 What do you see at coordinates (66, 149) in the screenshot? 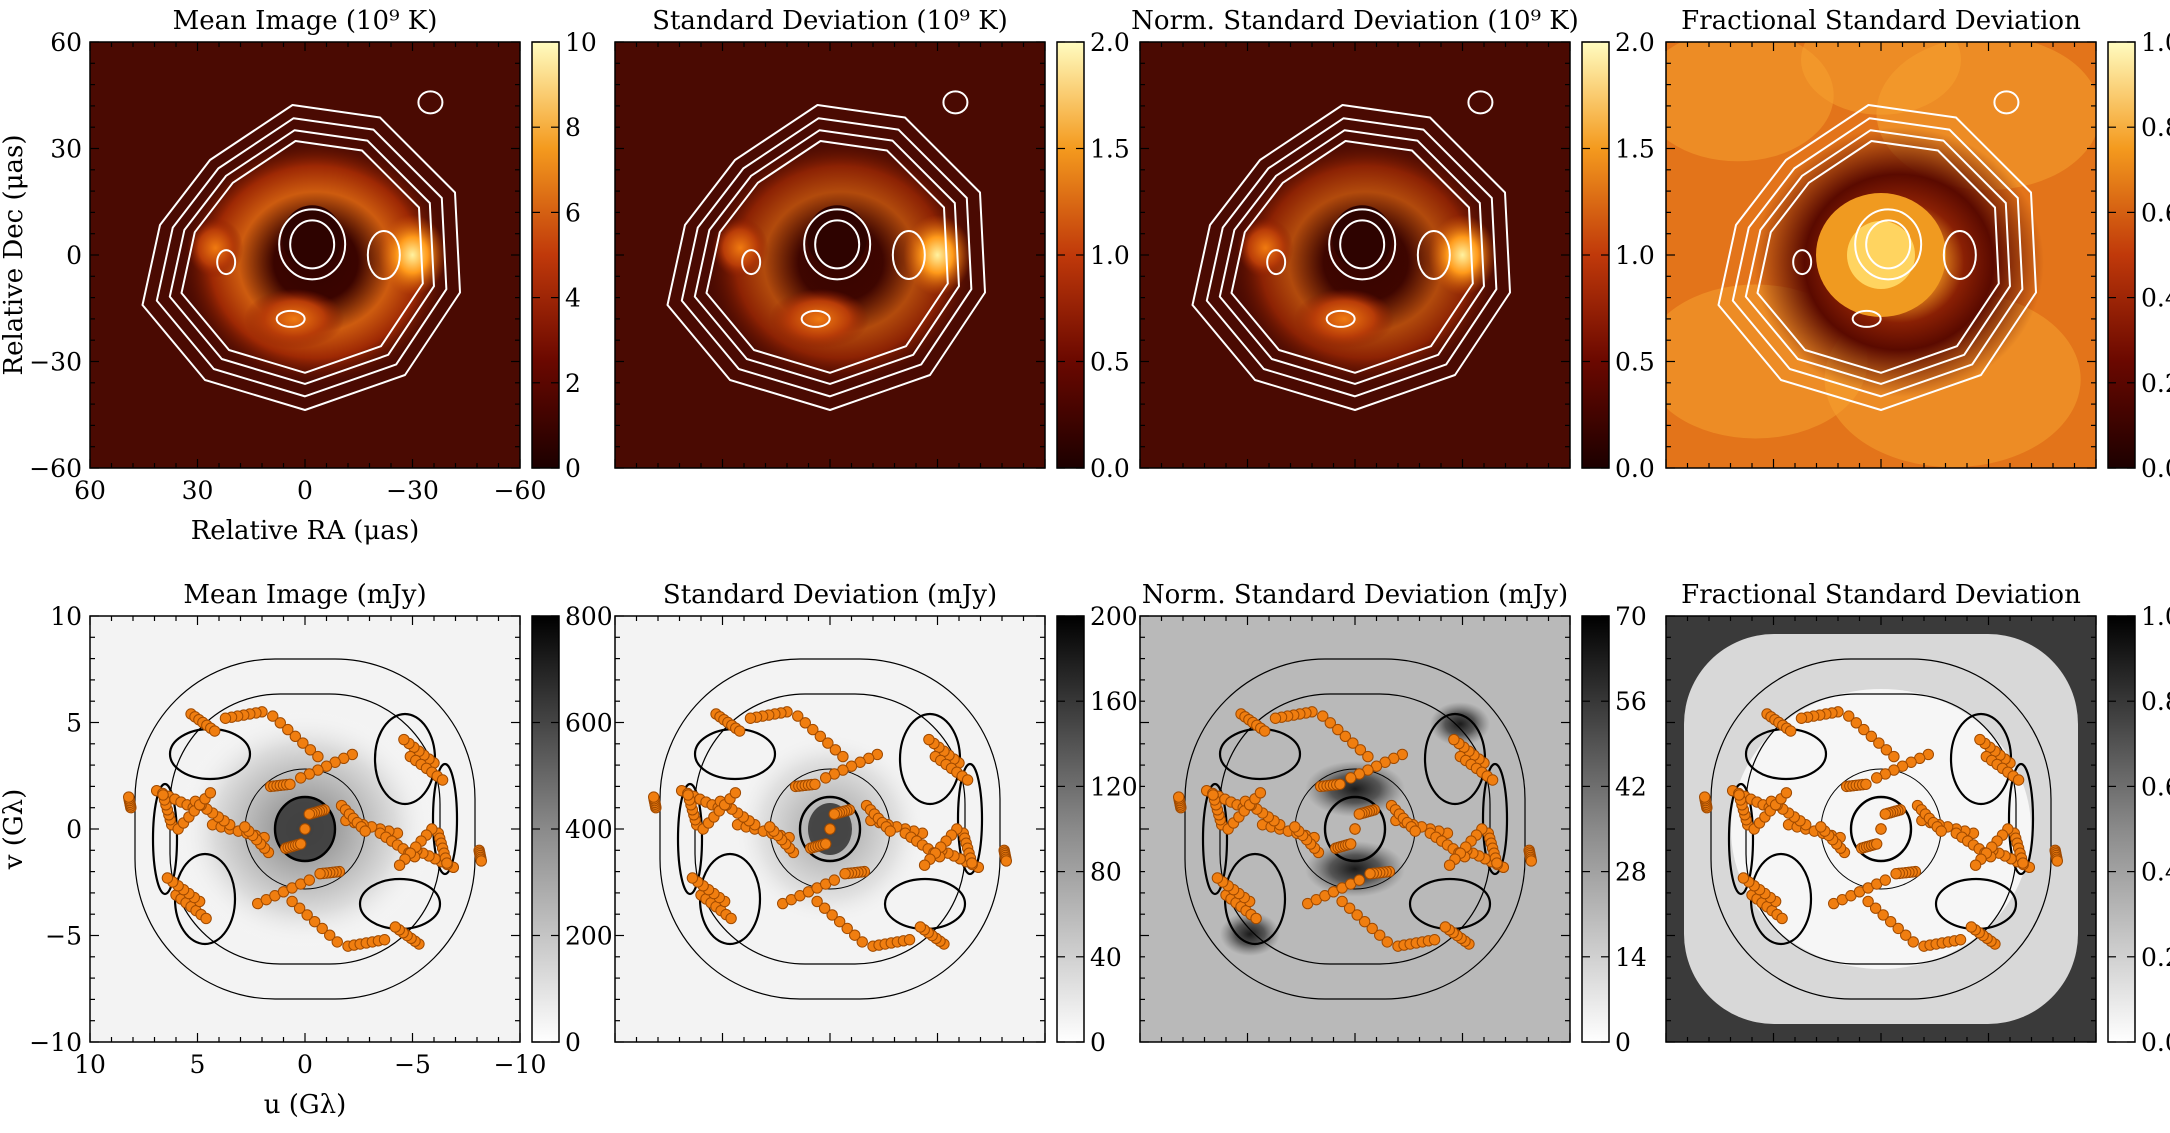
I see `y-tick-label: 30` at bounding box center [66, 149].